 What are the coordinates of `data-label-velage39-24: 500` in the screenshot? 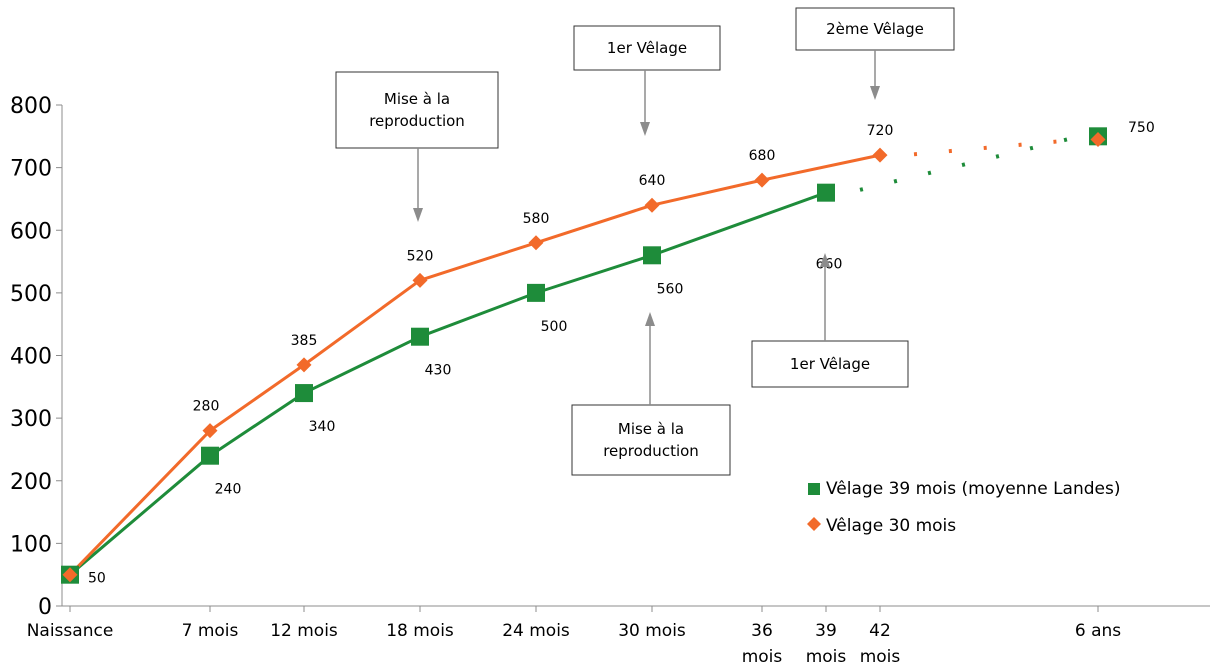 It's located at (554, 327).